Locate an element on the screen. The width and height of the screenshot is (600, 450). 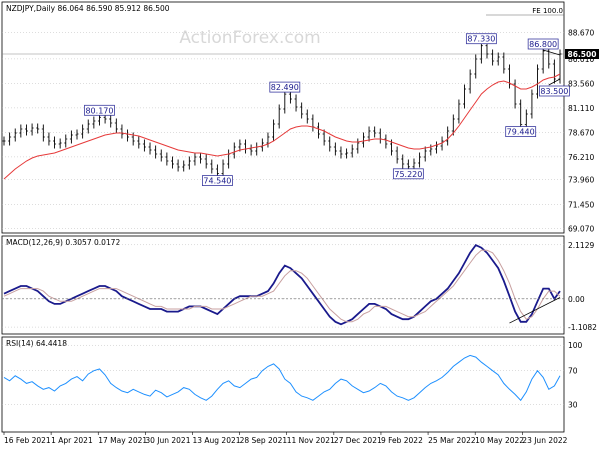
macd-panel-label: MACD(12,26,9) 0.3057 0.0172 is located at coordinates (63, 242).